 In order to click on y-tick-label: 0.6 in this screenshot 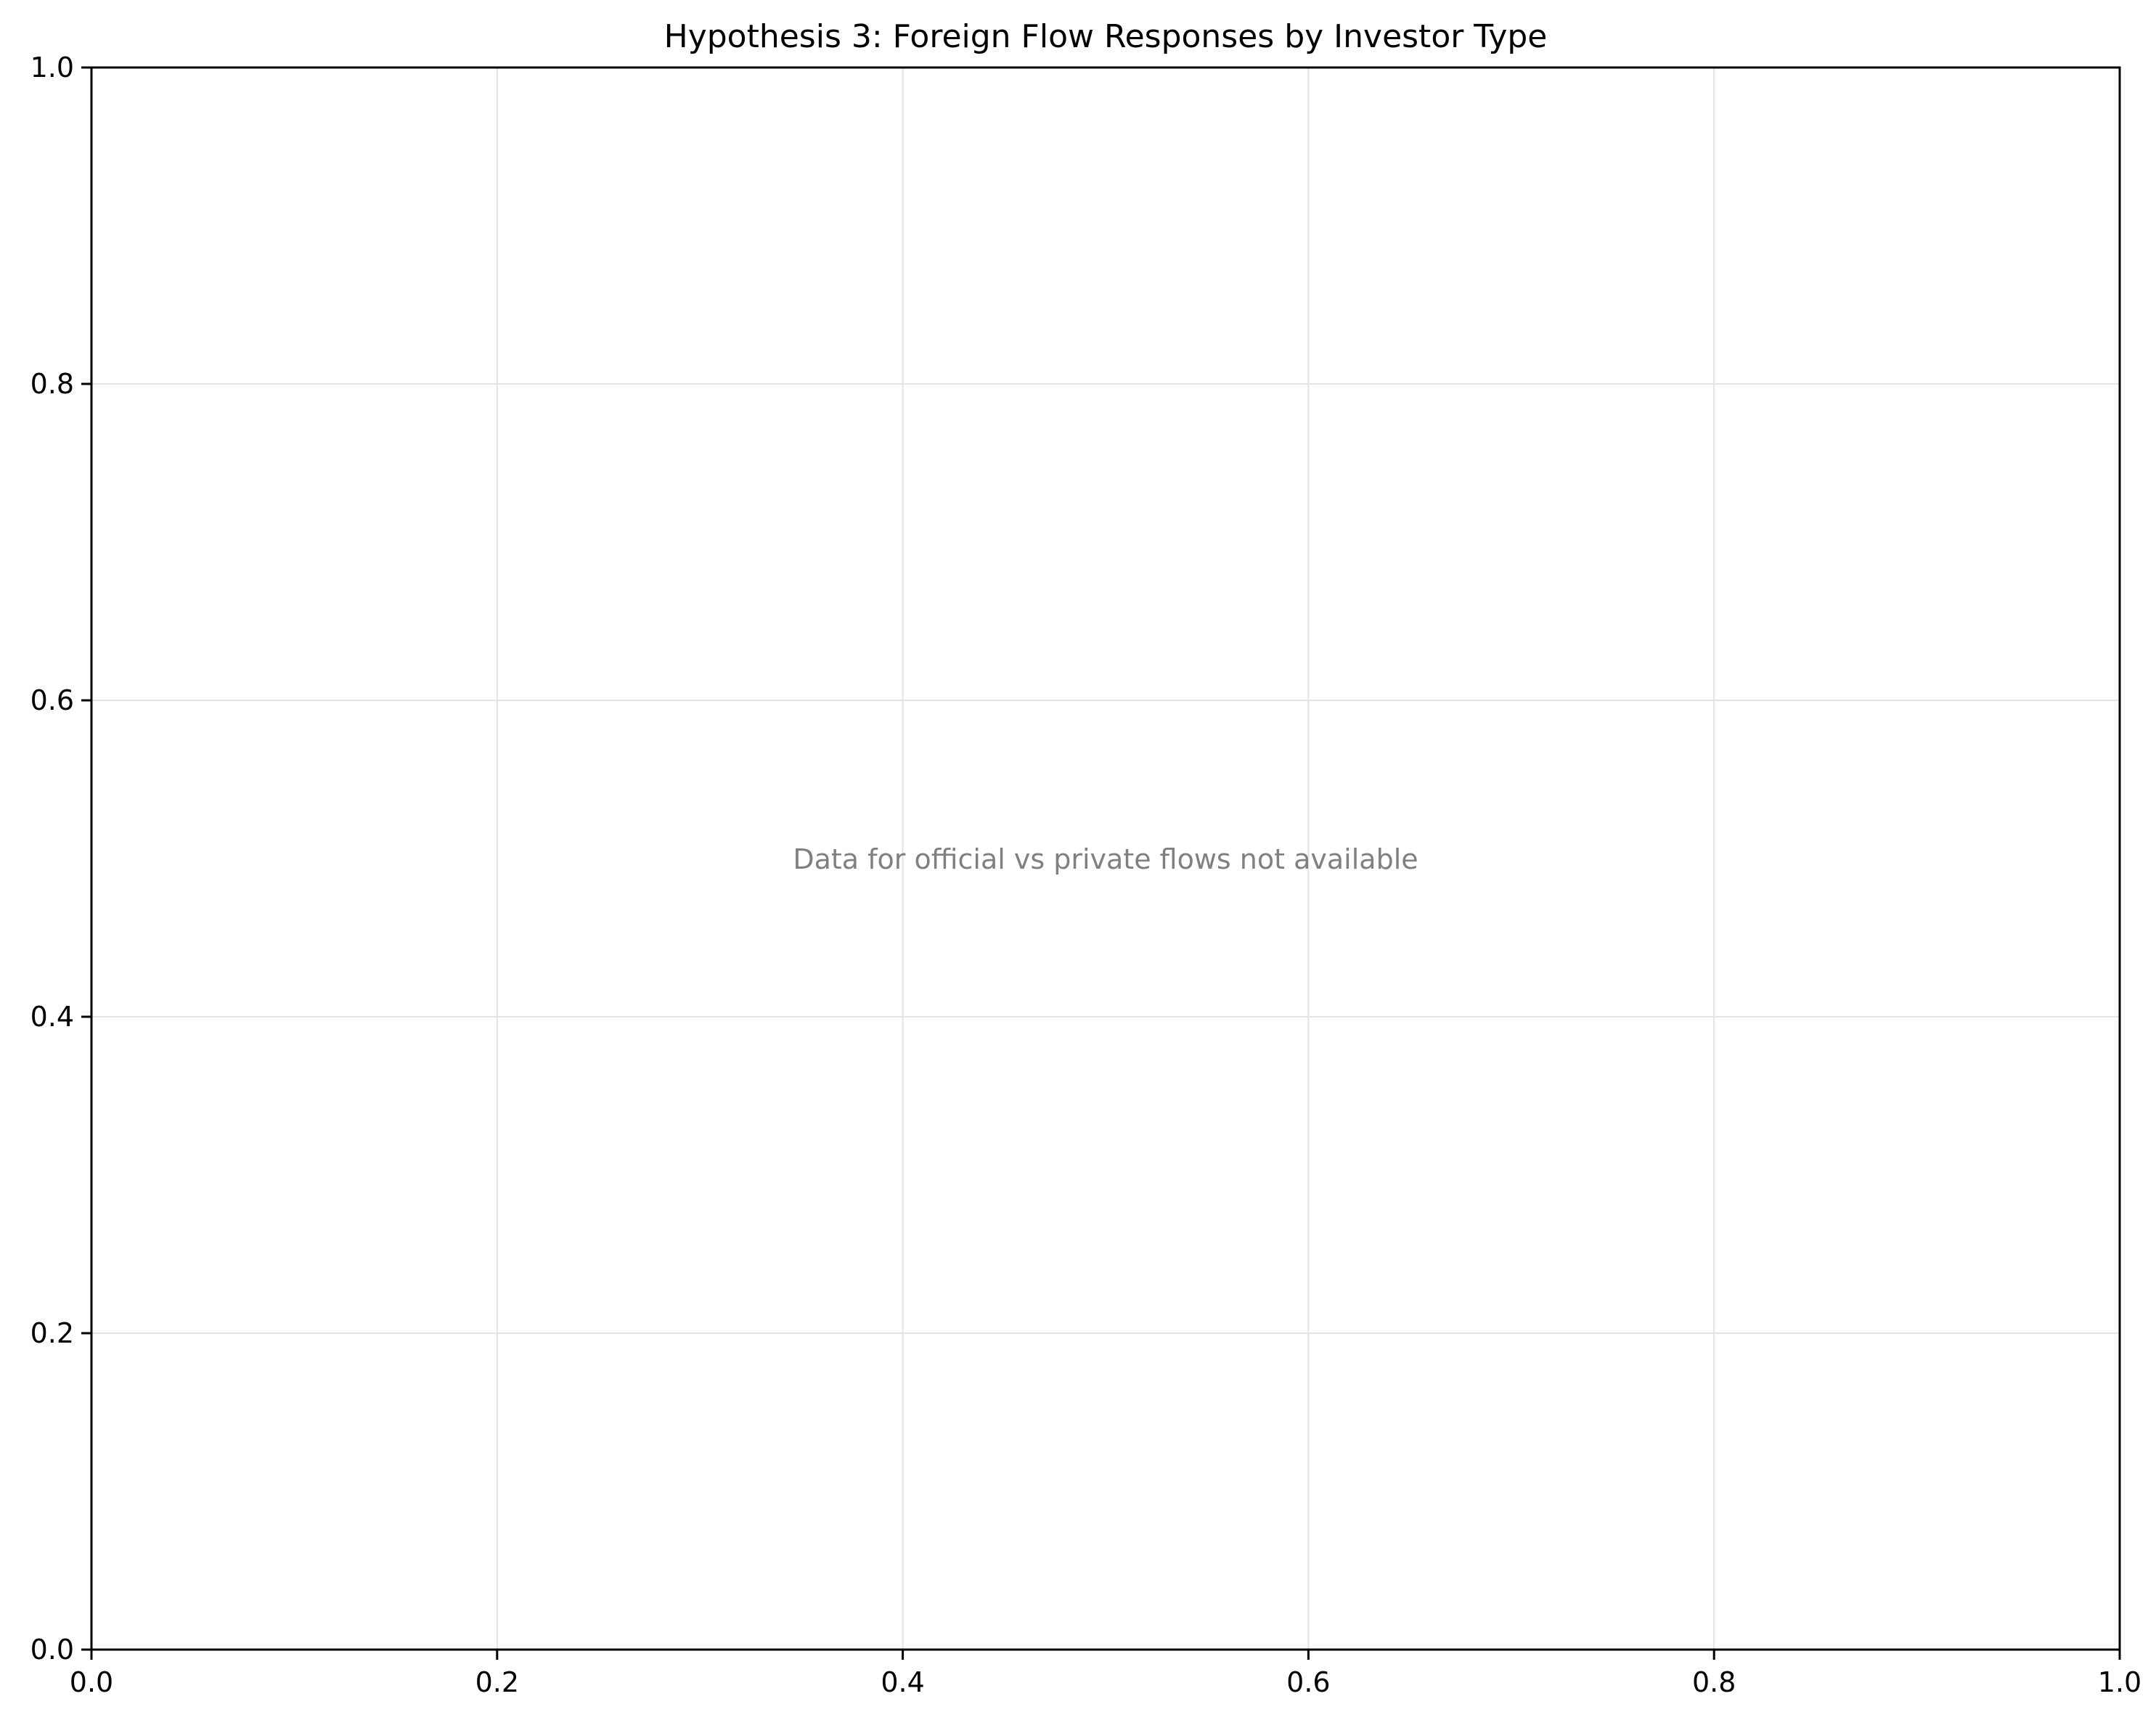, I will do `click(52, 700)`.